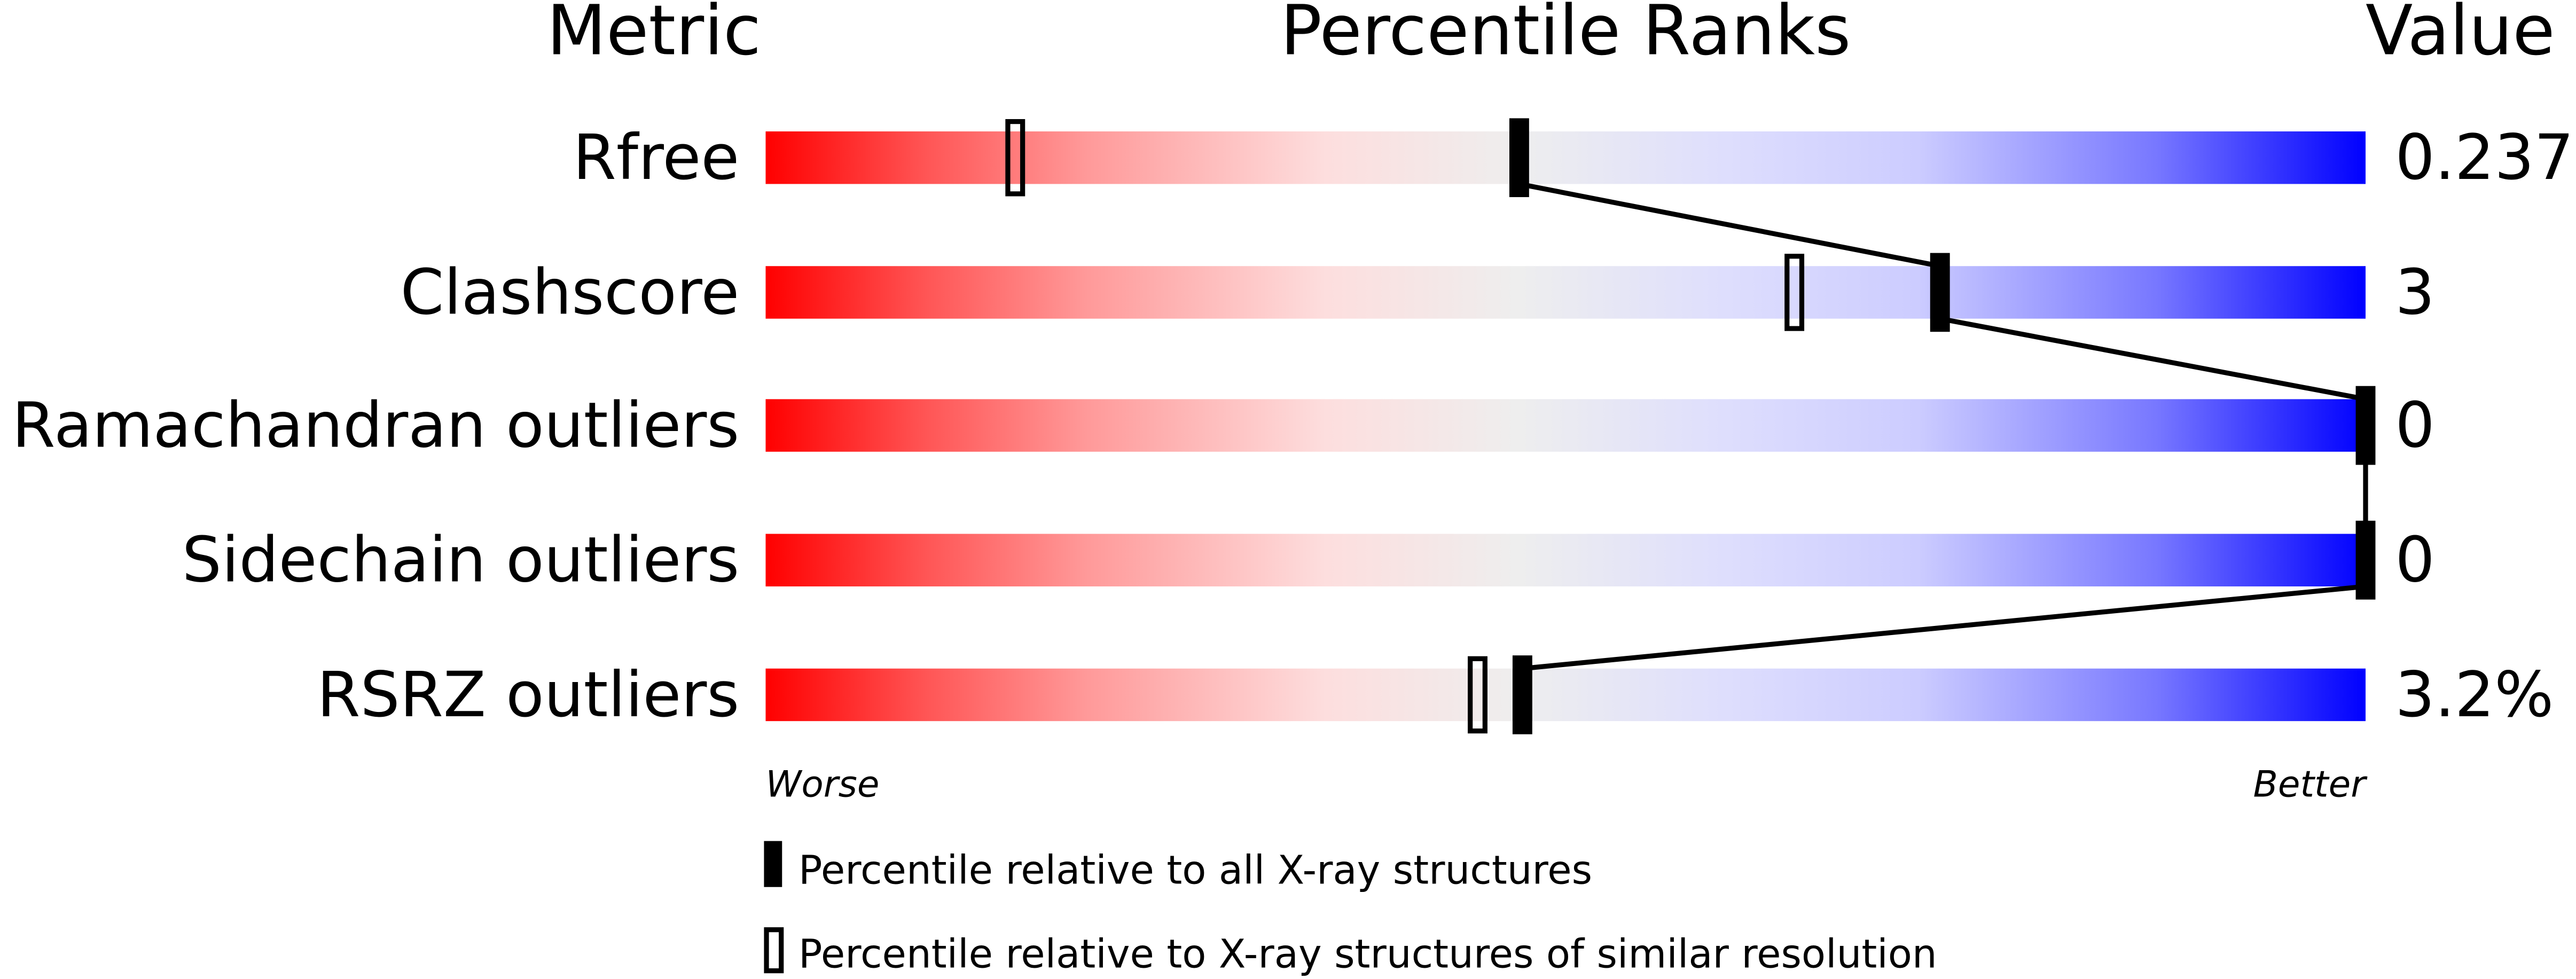  I want to click on axis-better-label: Better, so click(2310, 784).